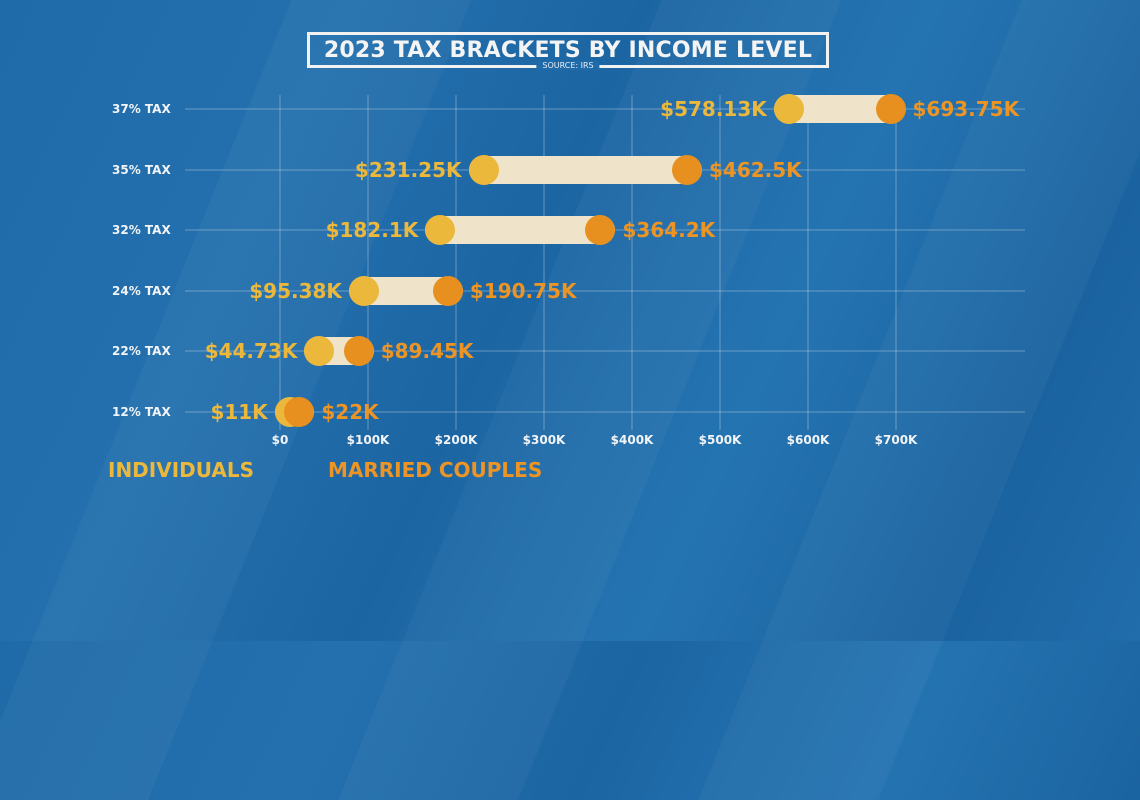 The height and width of the screenshot is (800, 1140). What do you see at coordinates (141, 170) in the screenshot?
I see `bracket-label: 35% TAX` at bounding box center [141, 170].